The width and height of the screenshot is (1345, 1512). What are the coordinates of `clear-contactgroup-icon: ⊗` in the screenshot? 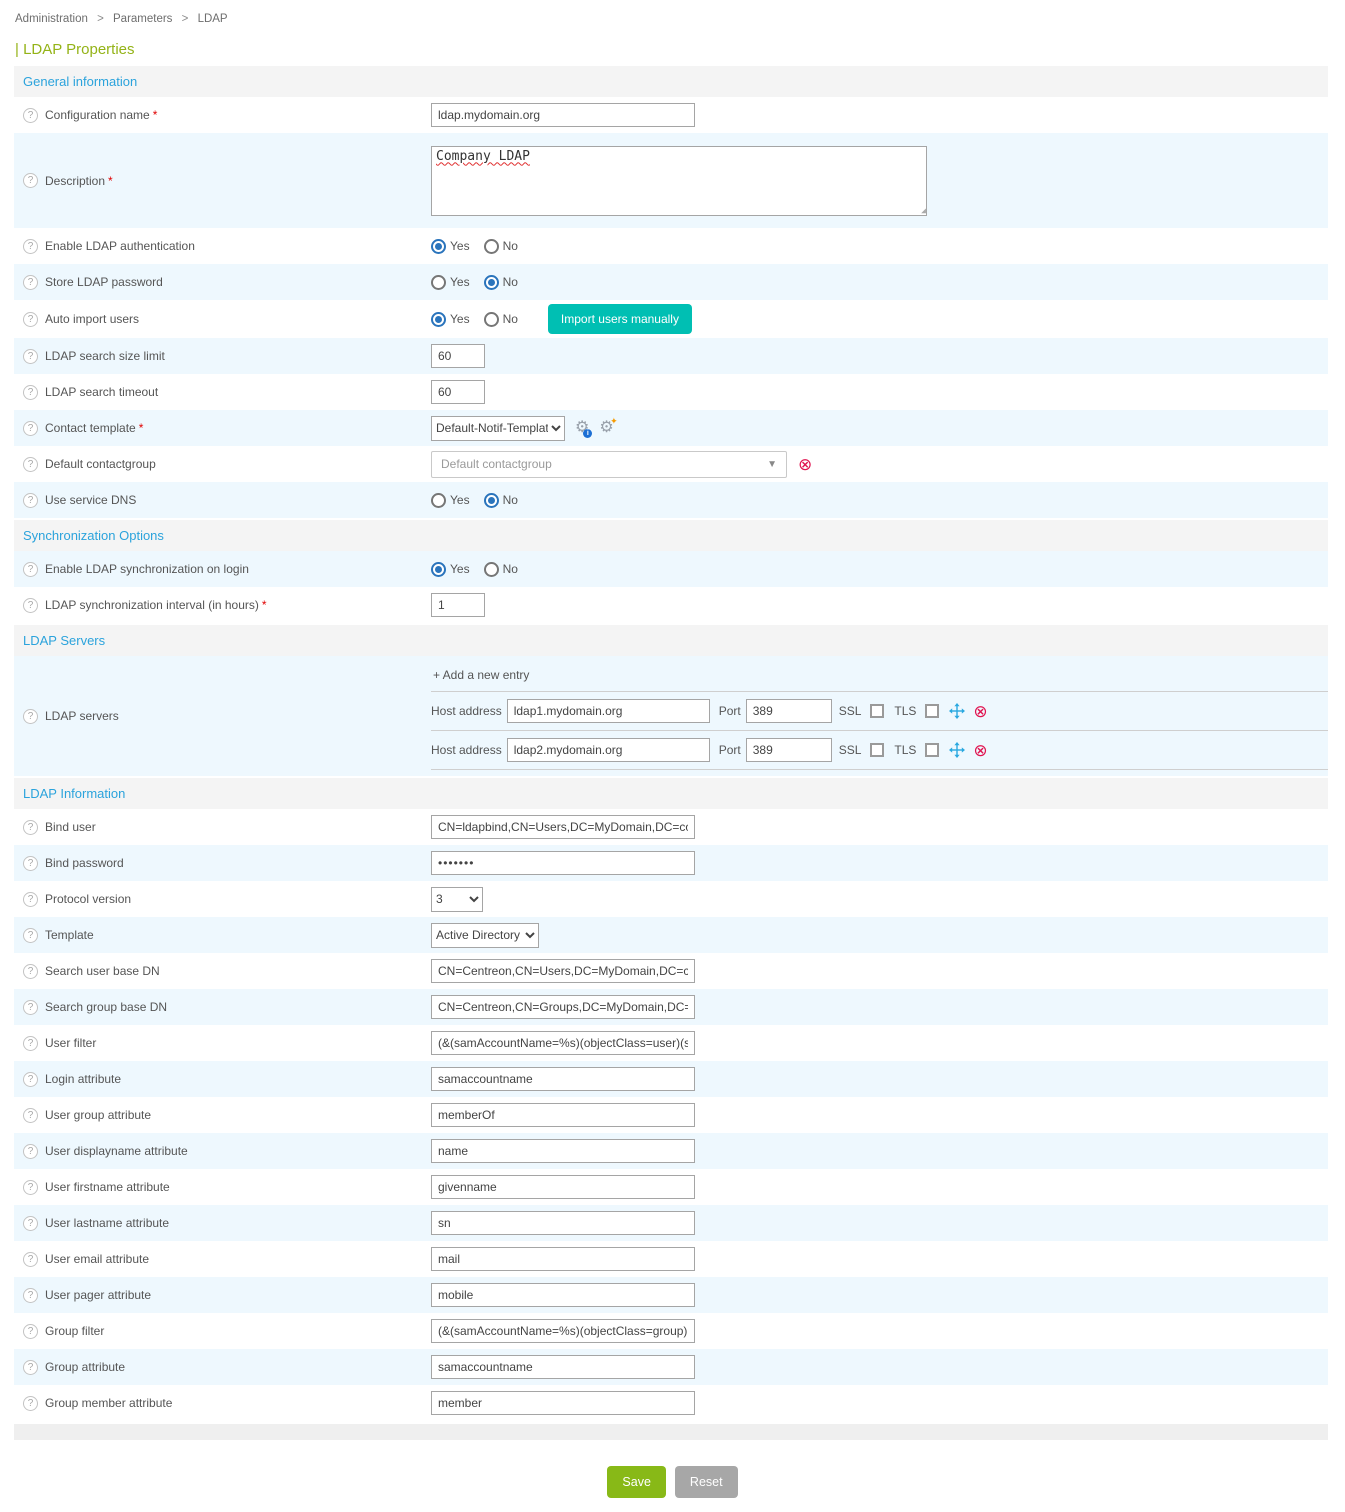 It's located at (805, 464).